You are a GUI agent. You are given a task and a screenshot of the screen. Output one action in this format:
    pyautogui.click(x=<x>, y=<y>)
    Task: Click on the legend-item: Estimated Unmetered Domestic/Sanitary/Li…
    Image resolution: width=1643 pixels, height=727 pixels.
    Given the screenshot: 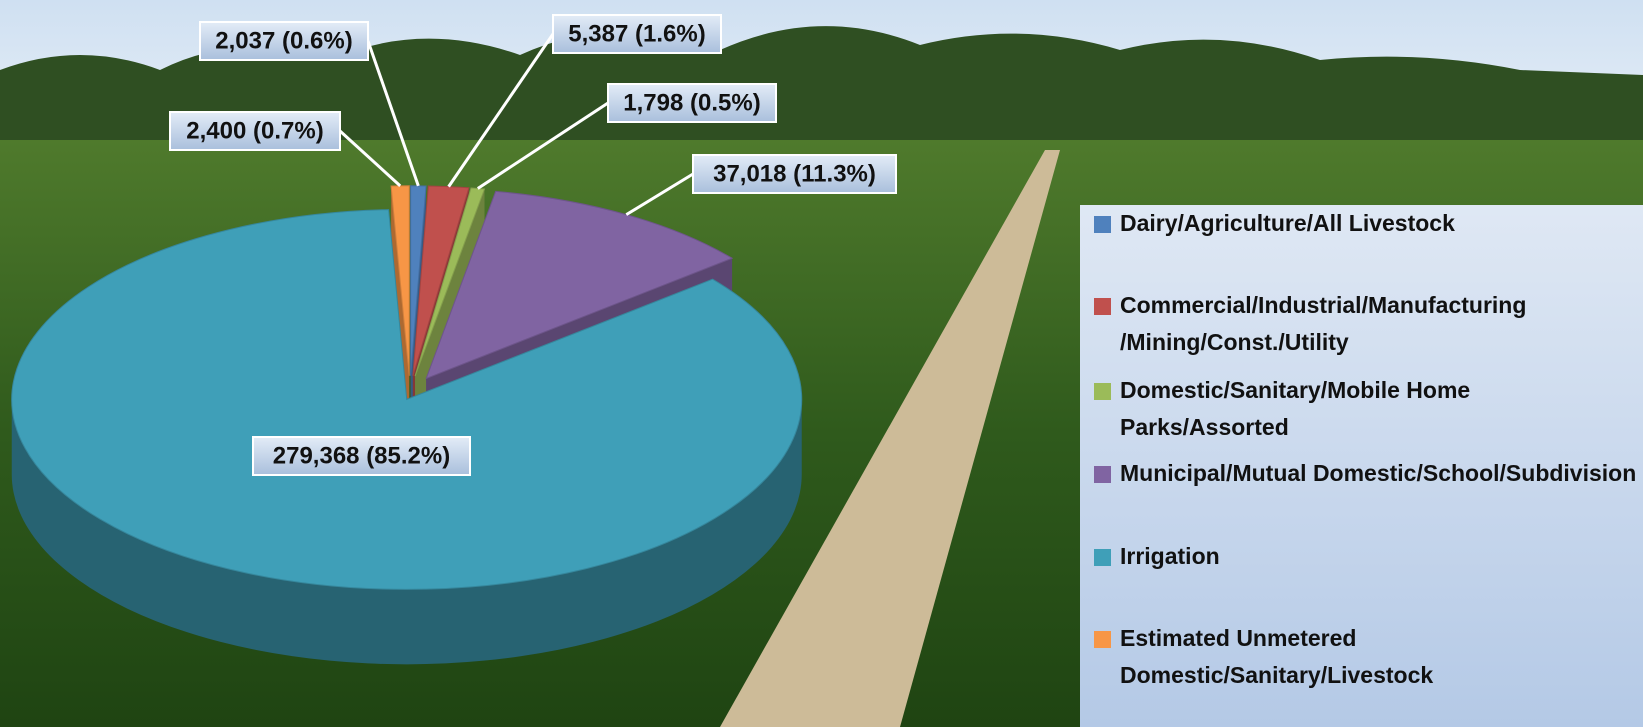 What is the action you would take?
    pyautogui.click(x=1367, y=657)
    